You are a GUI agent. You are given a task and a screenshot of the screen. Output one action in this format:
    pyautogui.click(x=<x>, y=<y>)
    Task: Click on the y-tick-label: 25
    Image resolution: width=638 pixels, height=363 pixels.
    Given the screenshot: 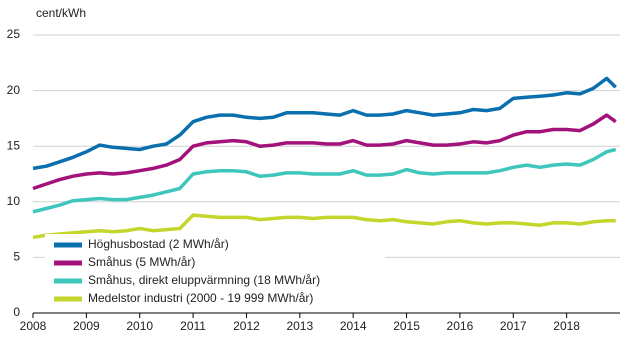 What is the action you would take?
    pyautogui.click(x=14, y=34)
    